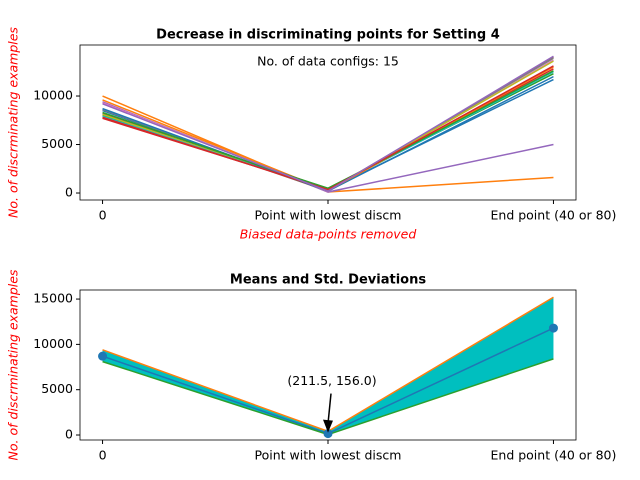  Describe the element at coordinates (328, 61) in the screenshot. I see `annotation: No. of data configs: 15` at that location.